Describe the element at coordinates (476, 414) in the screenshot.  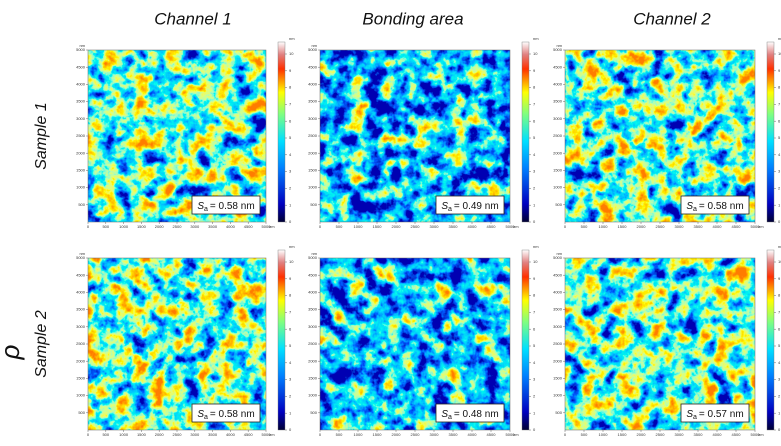
I see `sa-value: = 0.48 nm` at that location.